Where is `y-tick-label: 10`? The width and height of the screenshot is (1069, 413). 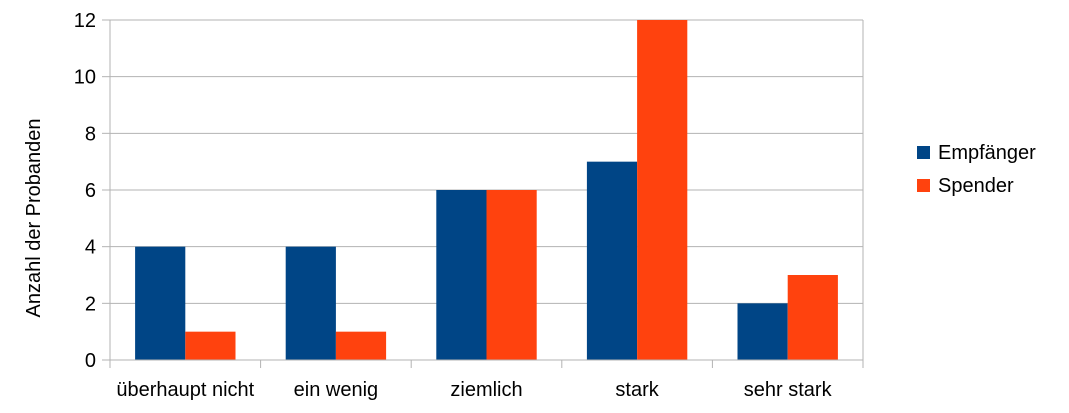 y-tick-label: 10 is located at coordinates (85, 78).